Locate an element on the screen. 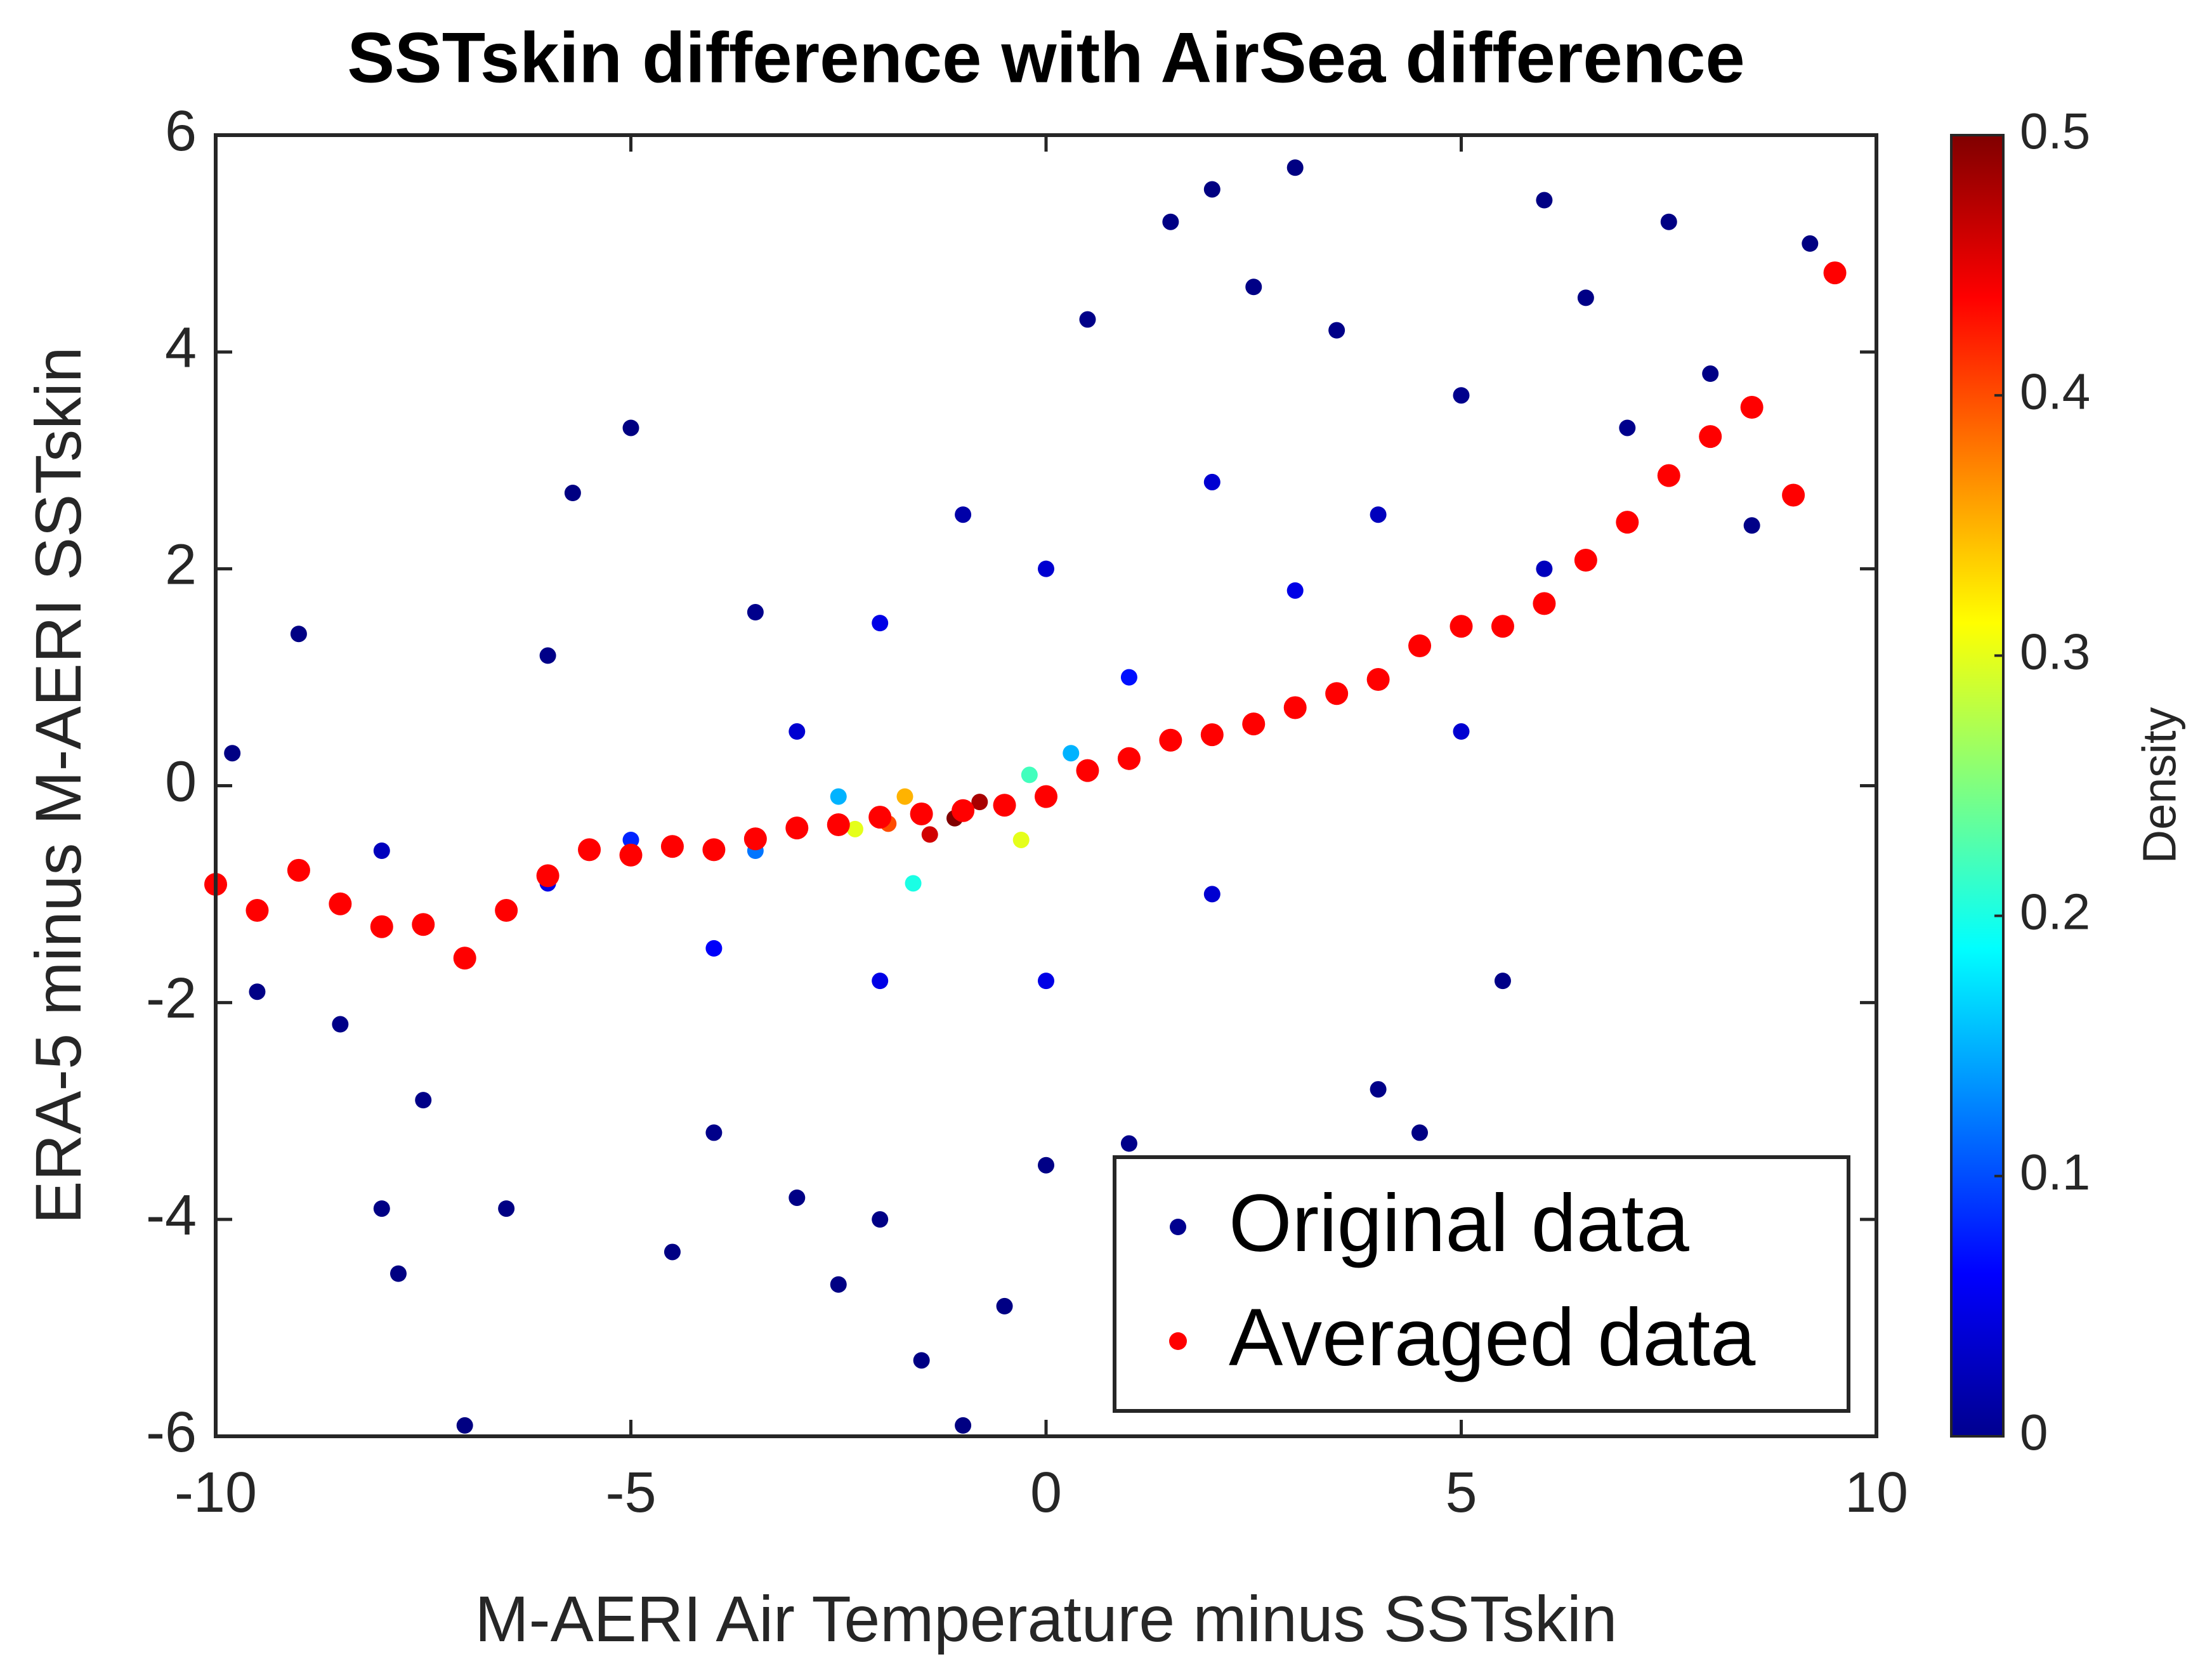 This screenshot has height=1678, width=2212. x-tick-label: 0 is located at coordinates (1046, 1492).